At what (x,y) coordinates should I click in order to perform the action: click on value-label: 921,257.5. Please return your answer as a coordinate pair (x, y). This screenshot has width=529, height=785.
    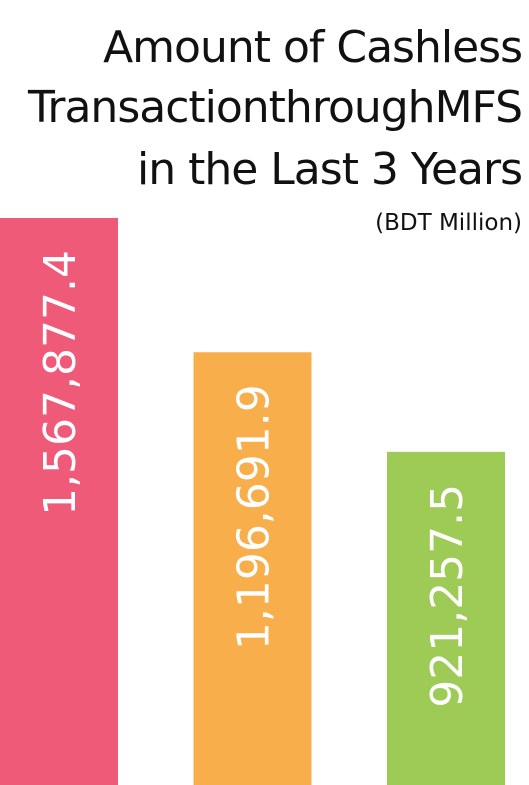
    Looking at the image, I should click on (447, 596).